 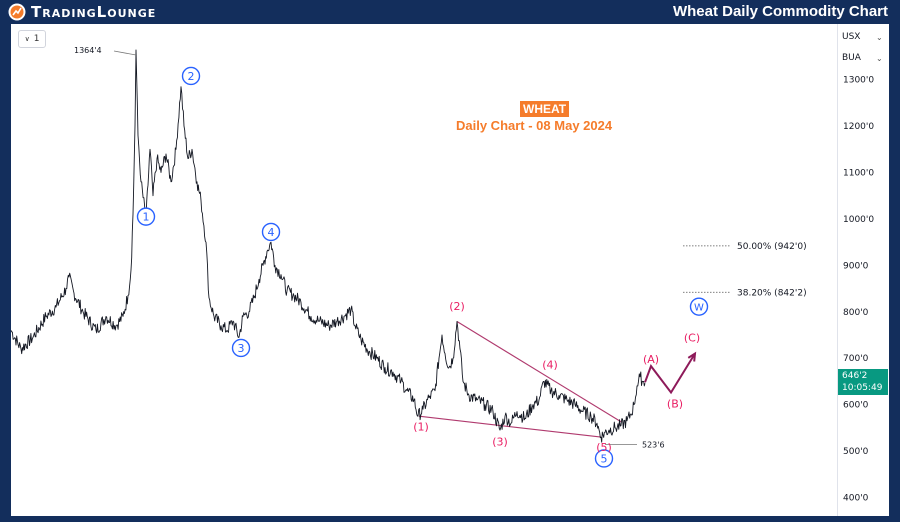 What do you see at coordinates (858, 81) in the screenshot?
I see `y-tick-label: 1300'0` at bounding box center [858, 81].